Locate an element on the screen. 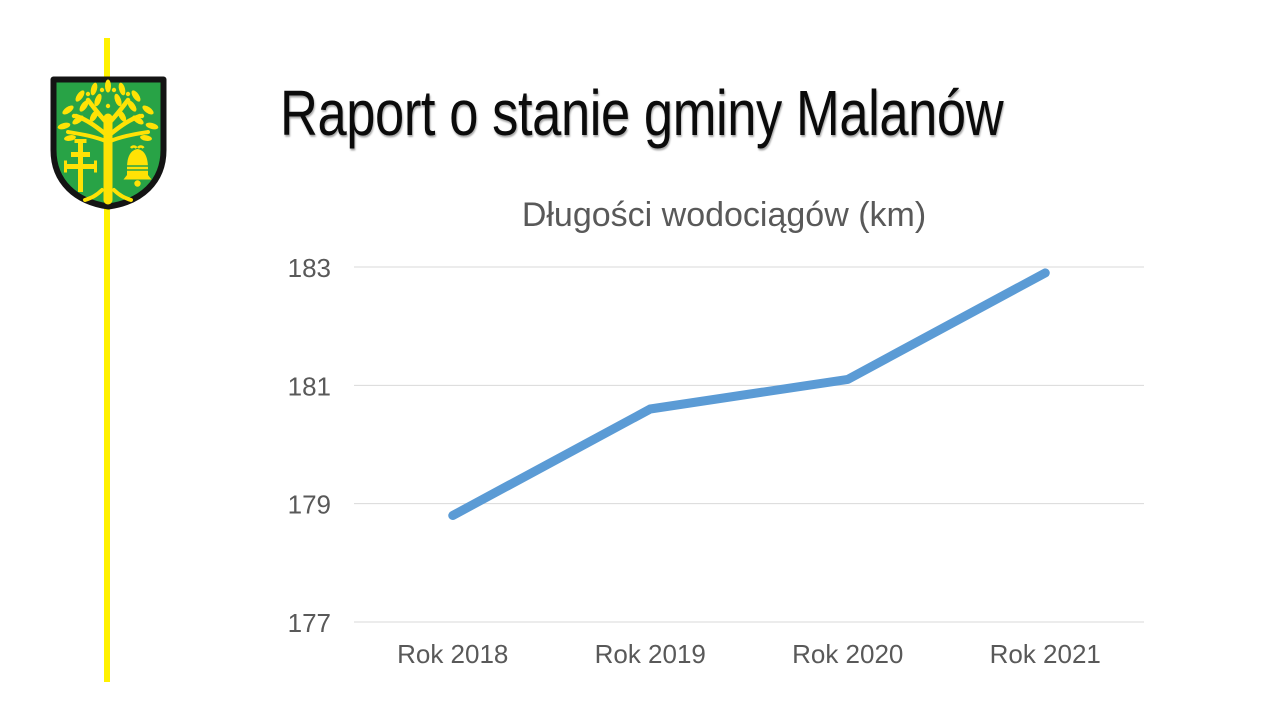  accent-line is located at coordinates (107, 360).